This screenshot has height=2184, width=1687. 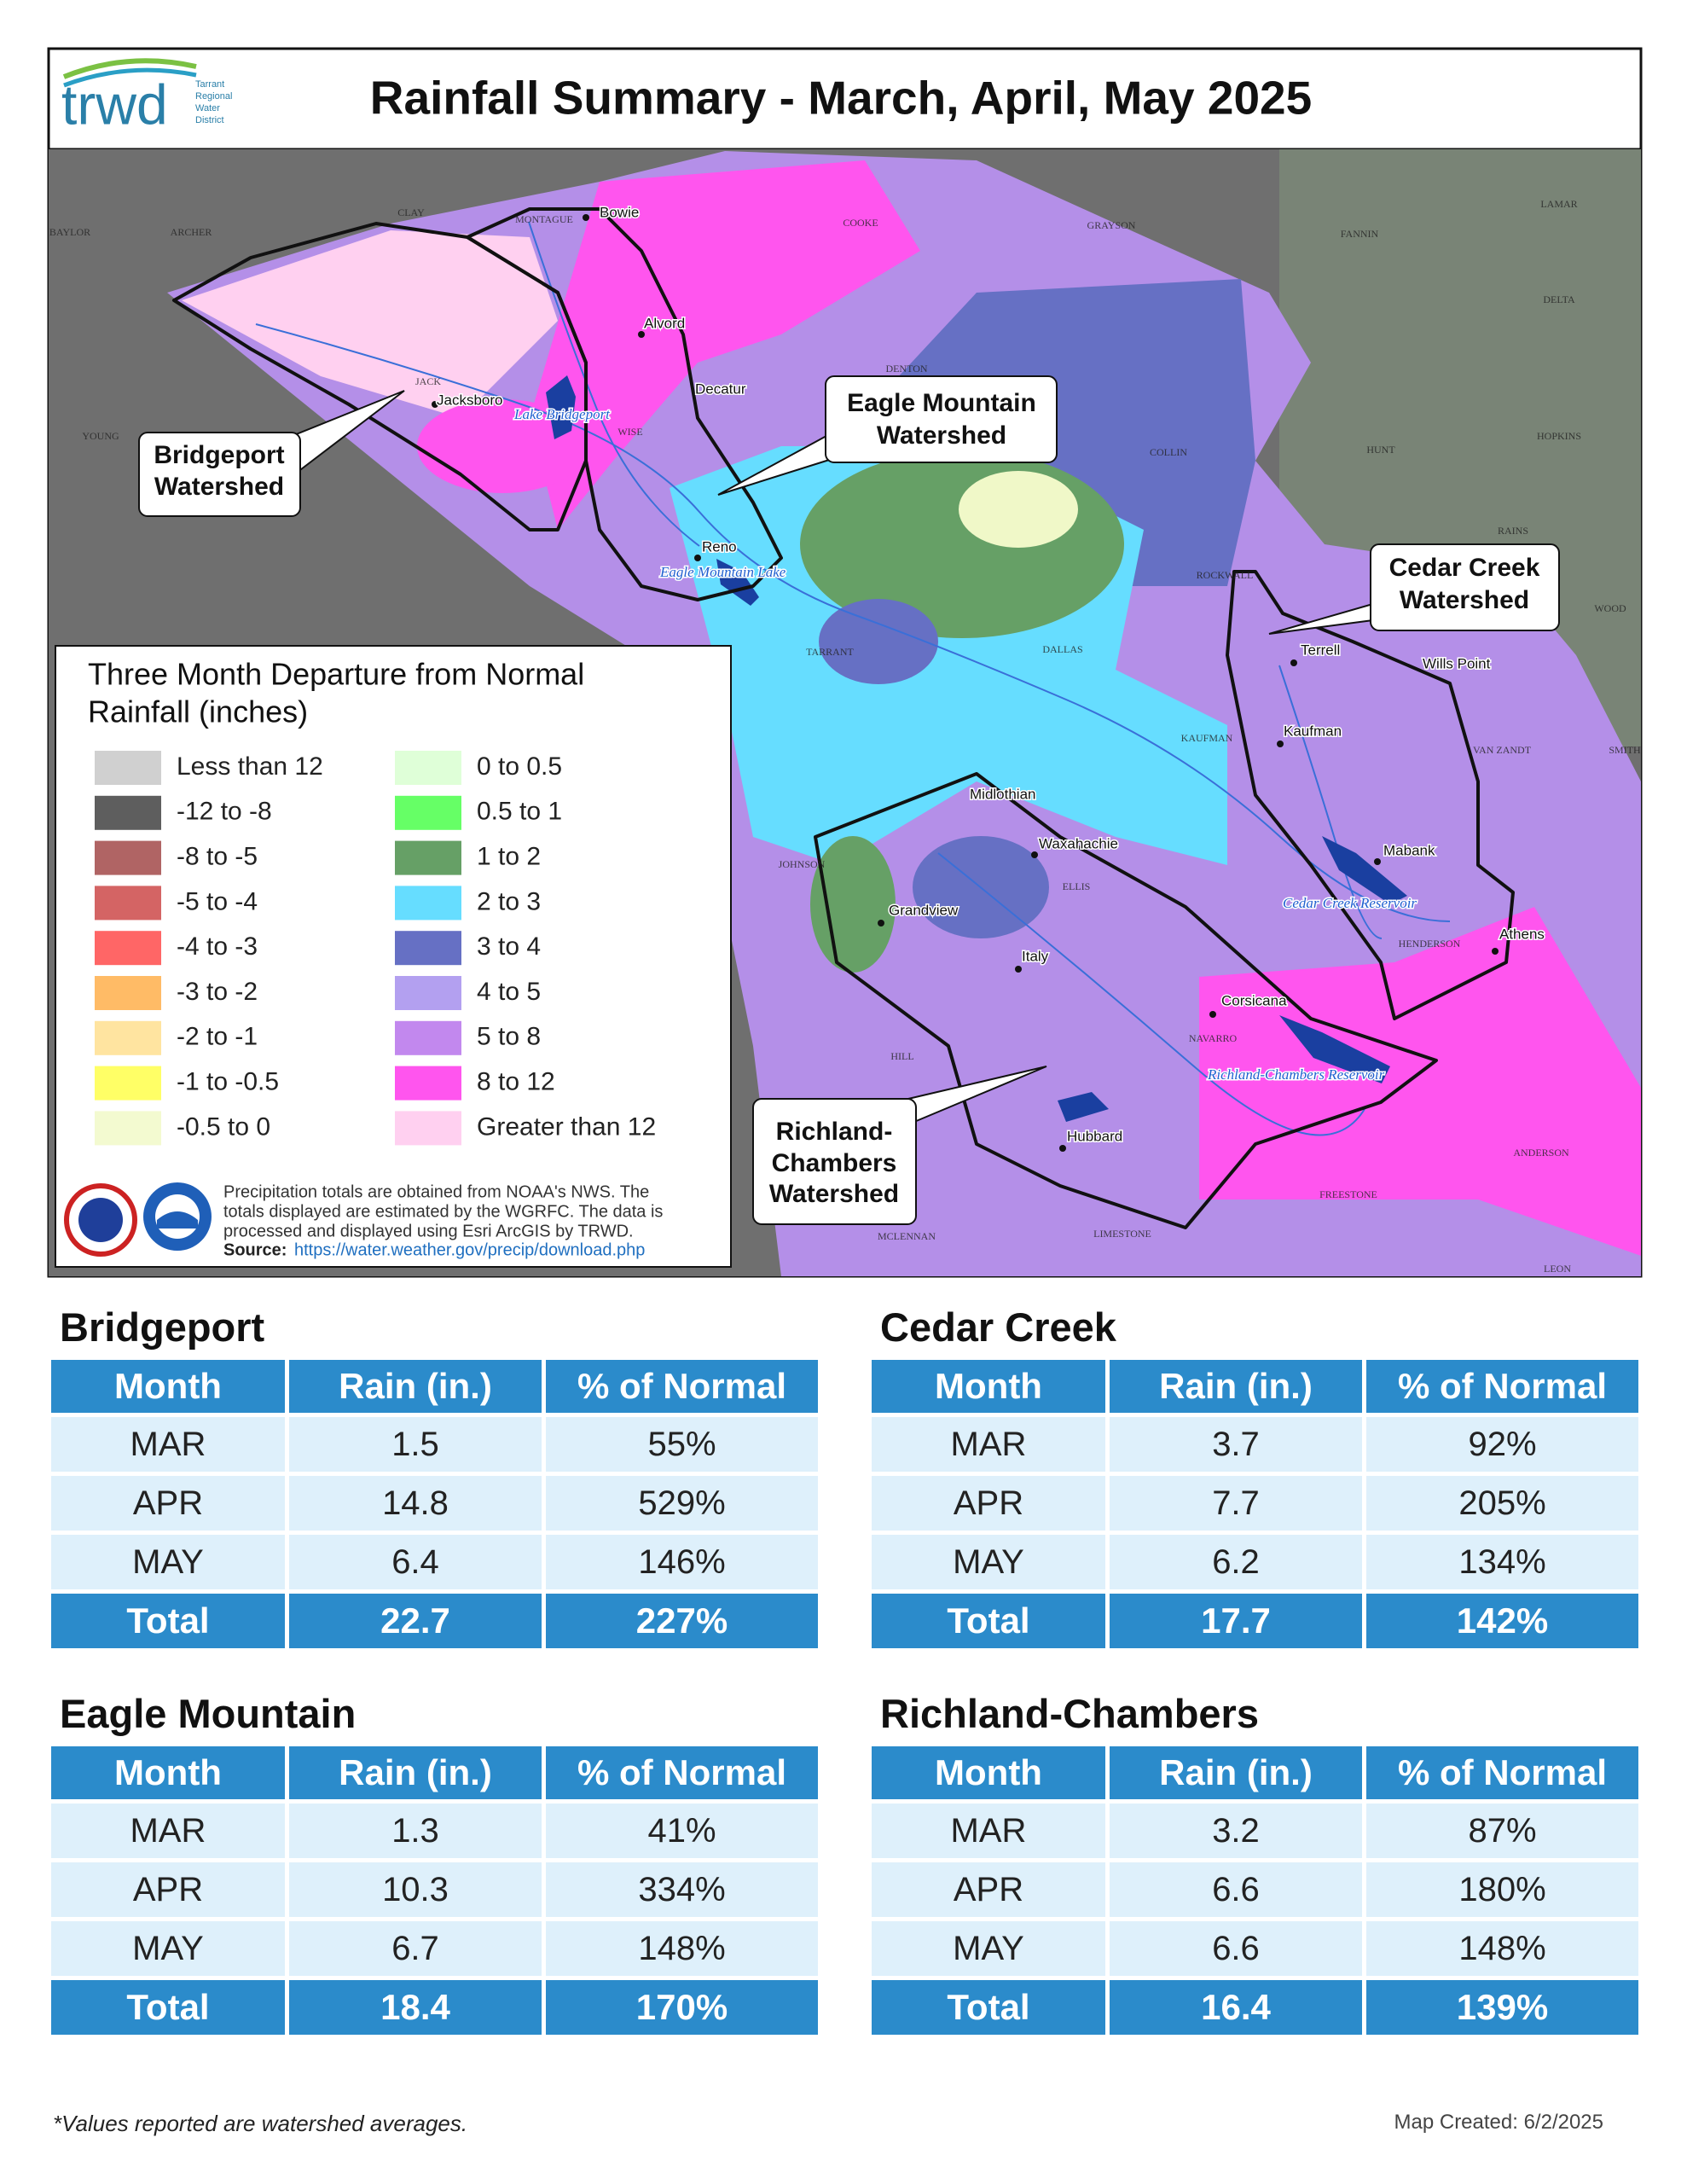 I want to click on cell: 6.4, so click(x=416, y=1562).